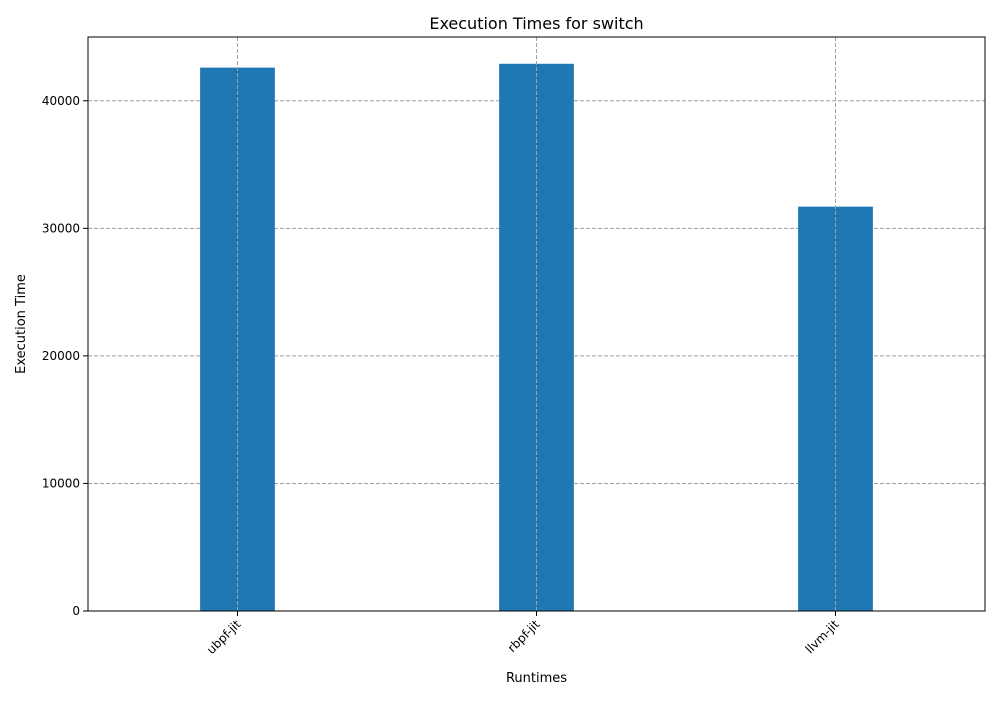  I want to click on x-tick-label: rbpf-jit, so click(524, 636).